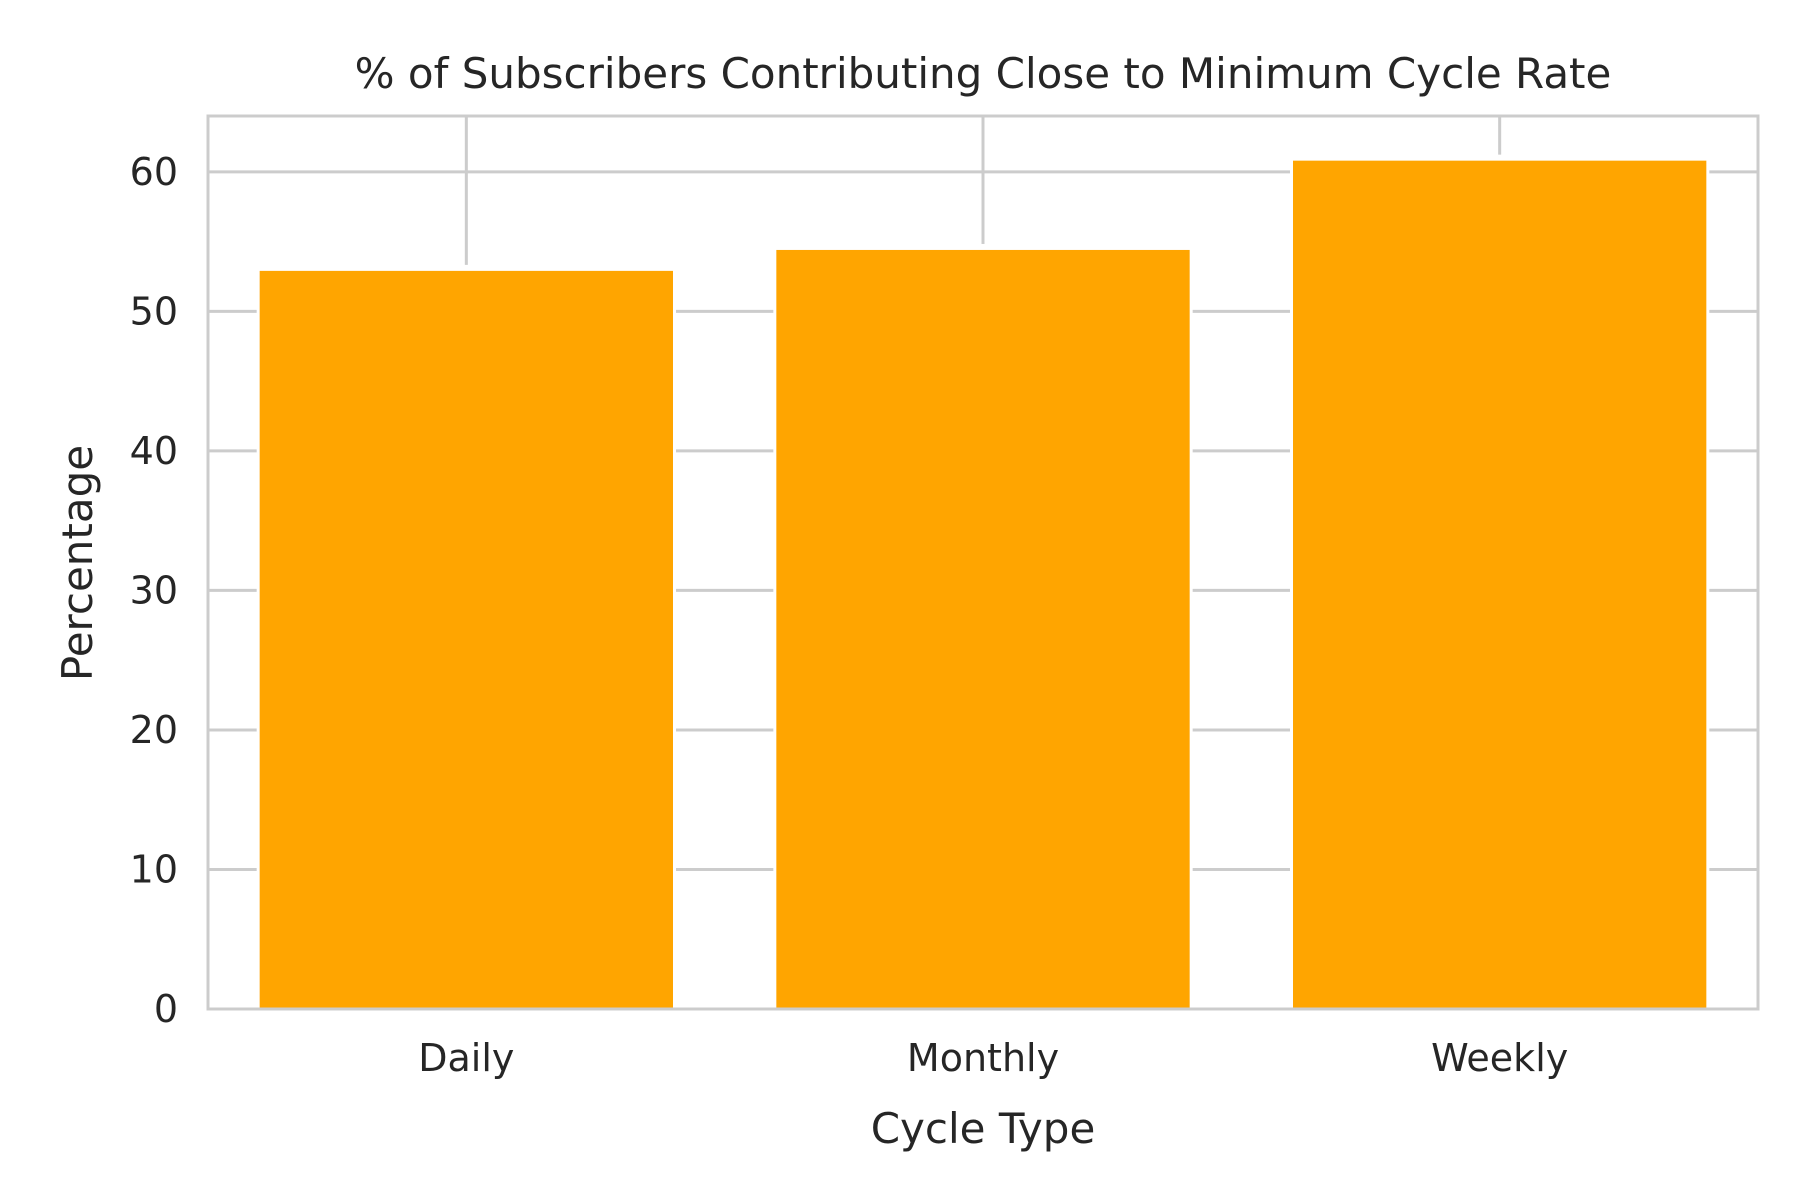  What do you see at coordinates (154, 172) in the screenshot?
I see `y-tick-label: 60` at bounding box center [154, 172].